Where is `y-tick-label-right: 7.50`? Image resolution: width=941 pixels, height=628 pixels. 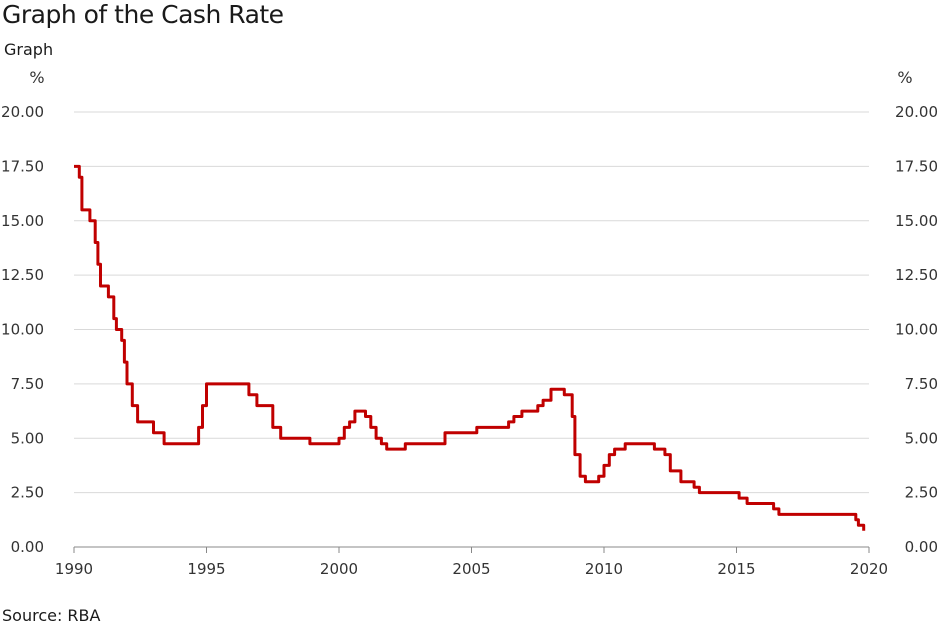 y-tick-label-right: 7.50 is located at coordinates (921, 384).